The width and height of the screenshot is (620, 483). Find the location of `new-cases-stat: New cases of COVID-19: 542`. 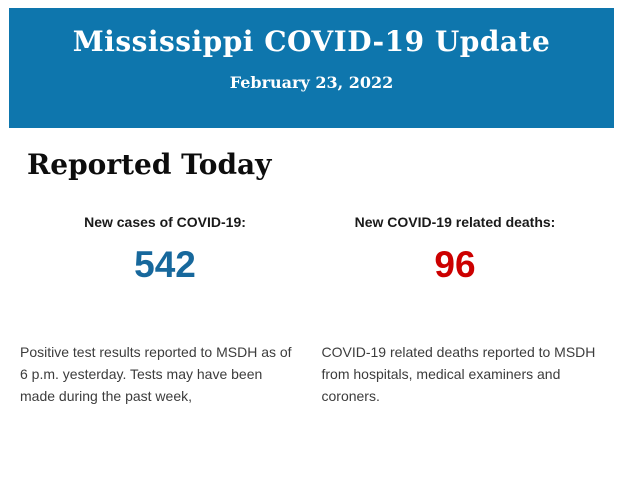

new-cases-stat: New cases of COVID-19: 542 is located at coordinates (165, 248).